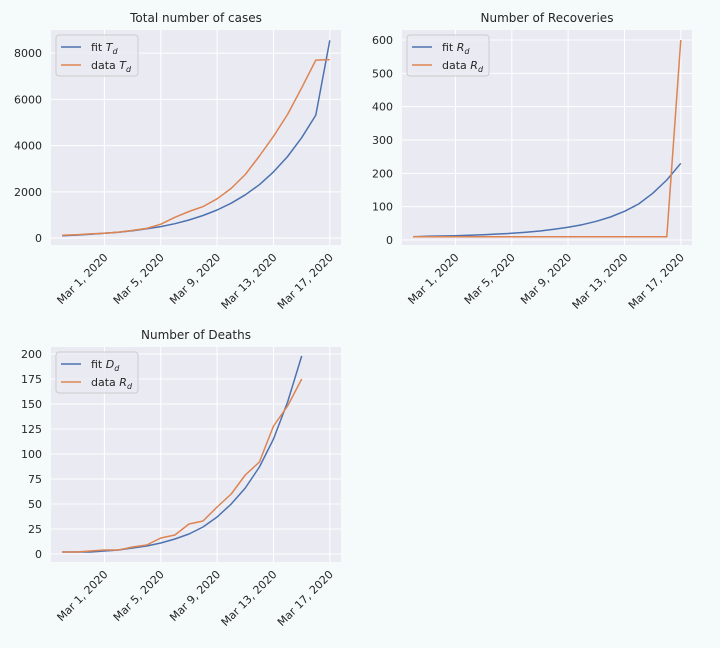 This screenshot has width=720, height=648. Describe the element at coordinates (35, 479) in the screenshot. I see `y-tick-label: 75` at that location.